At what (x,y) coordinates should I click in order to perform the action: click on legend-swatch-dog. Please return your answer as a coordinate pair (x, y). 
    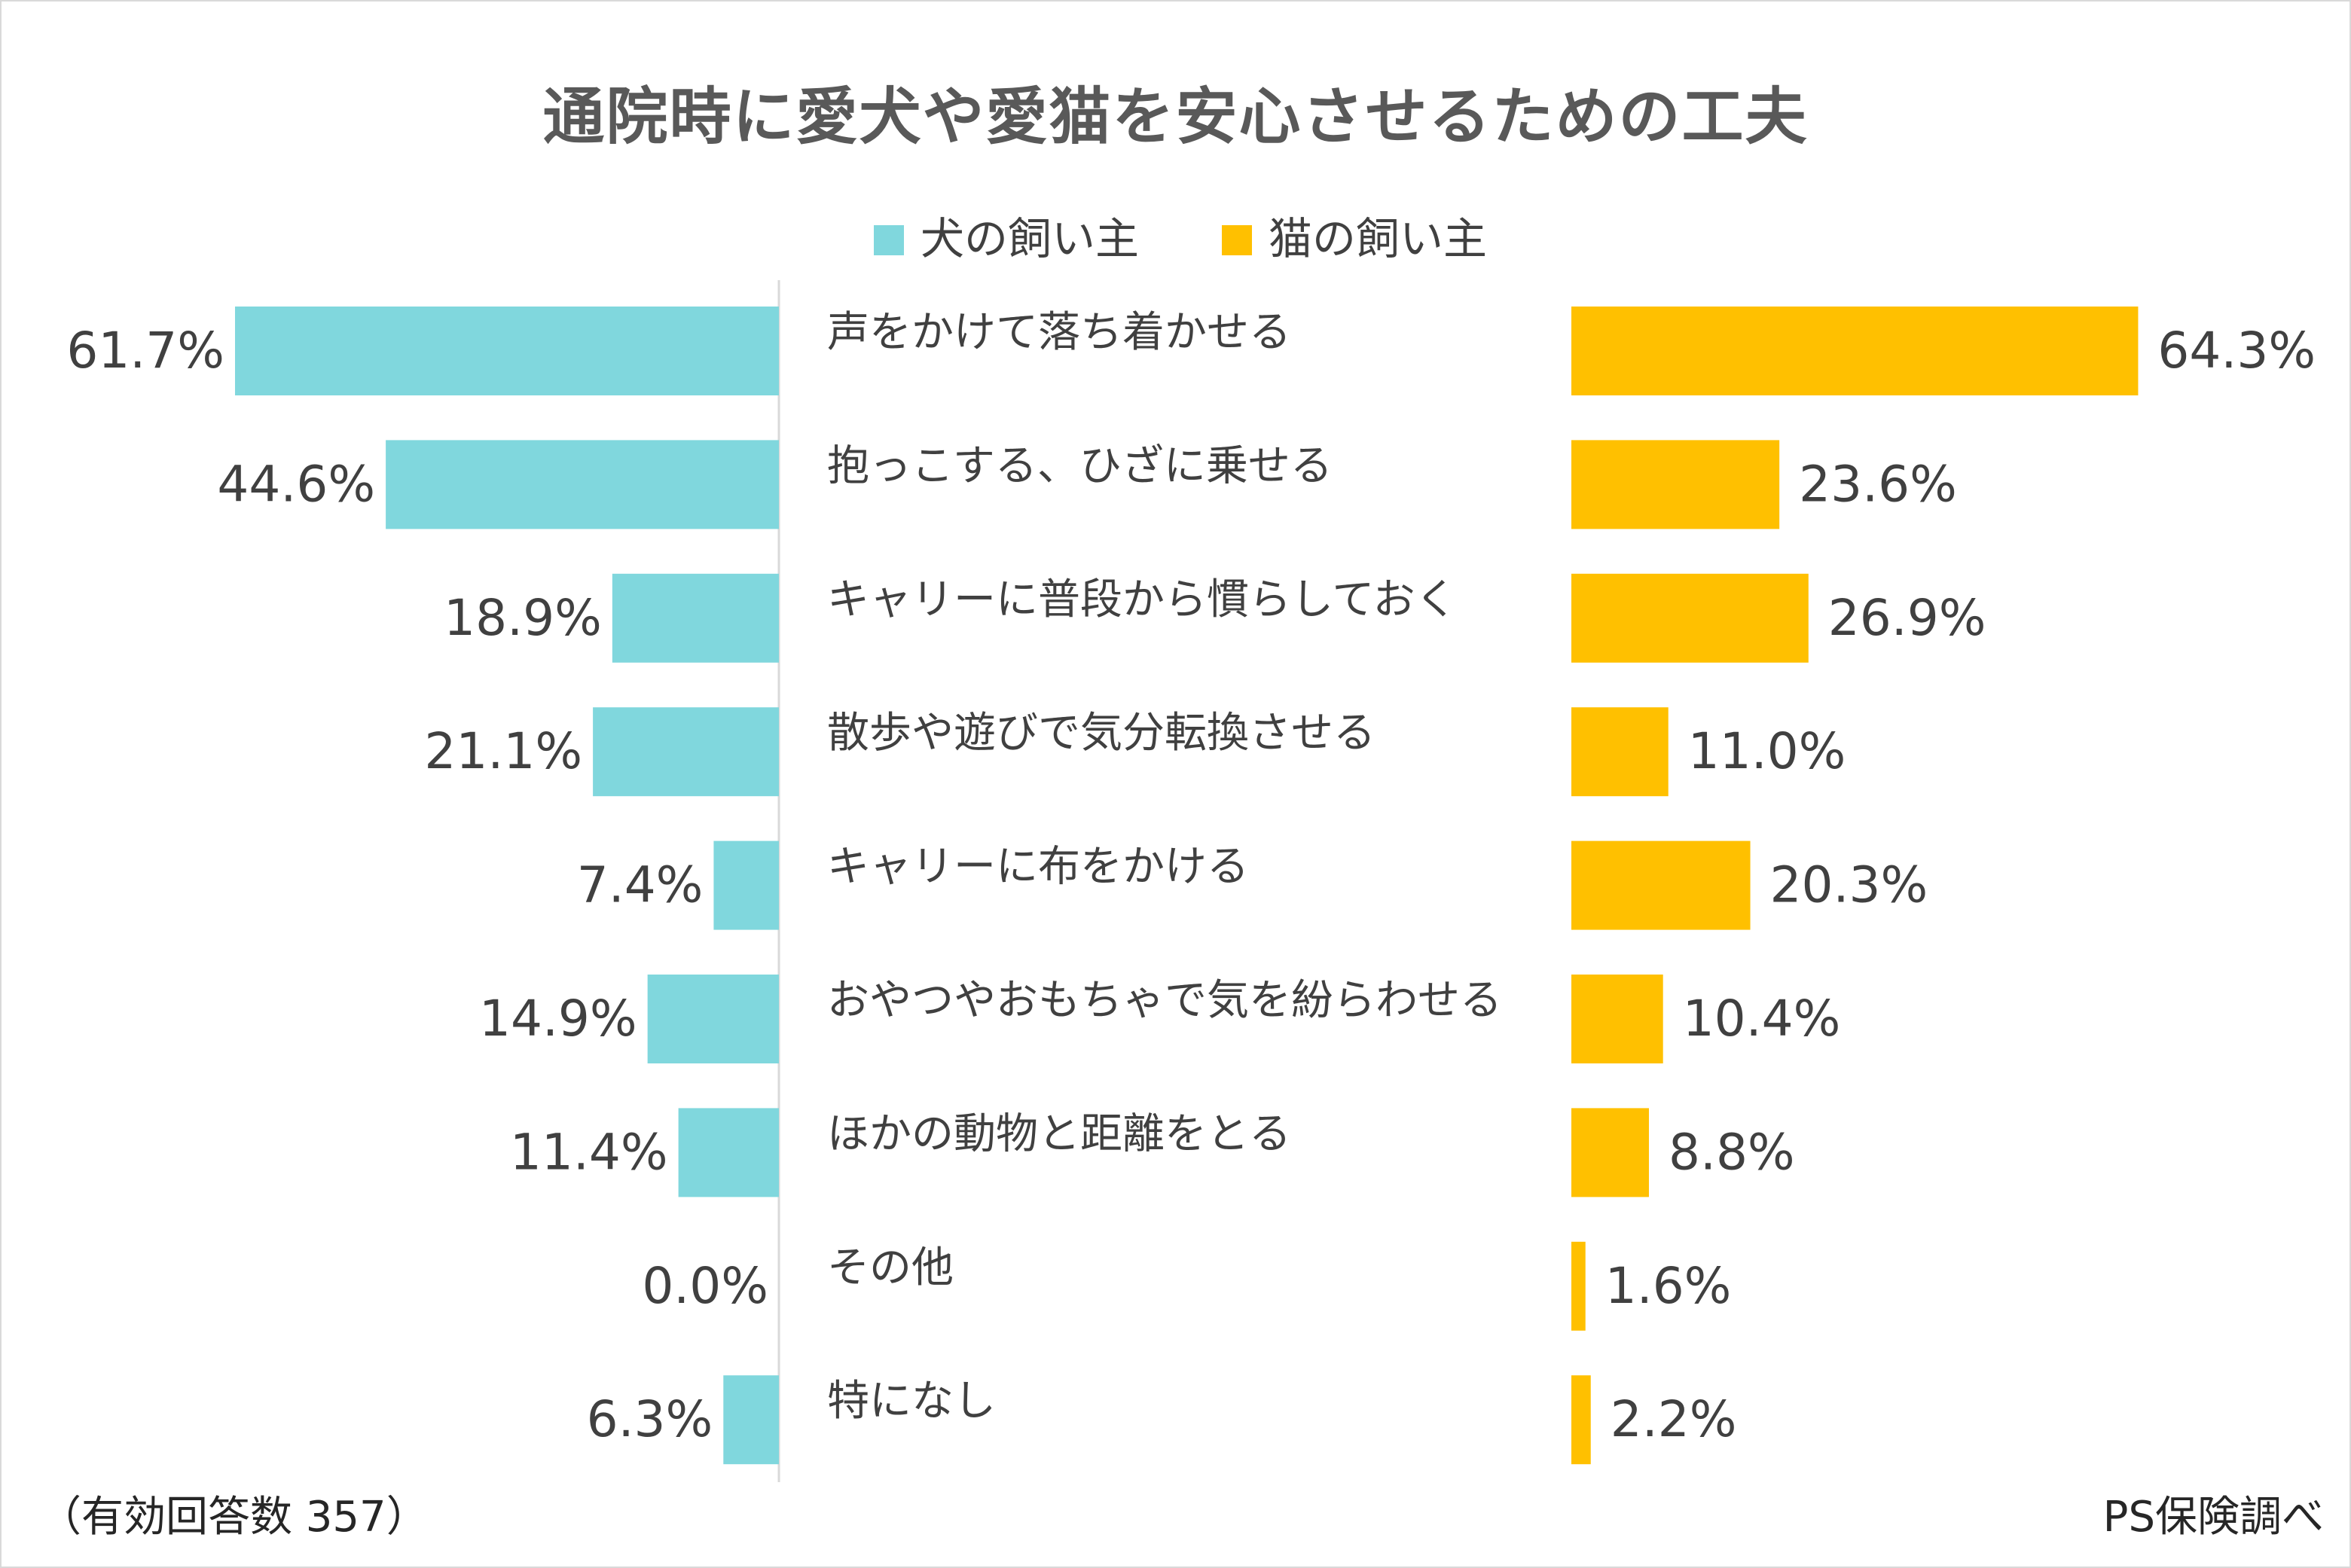
    Looking at the image, I should click on (889, 240).